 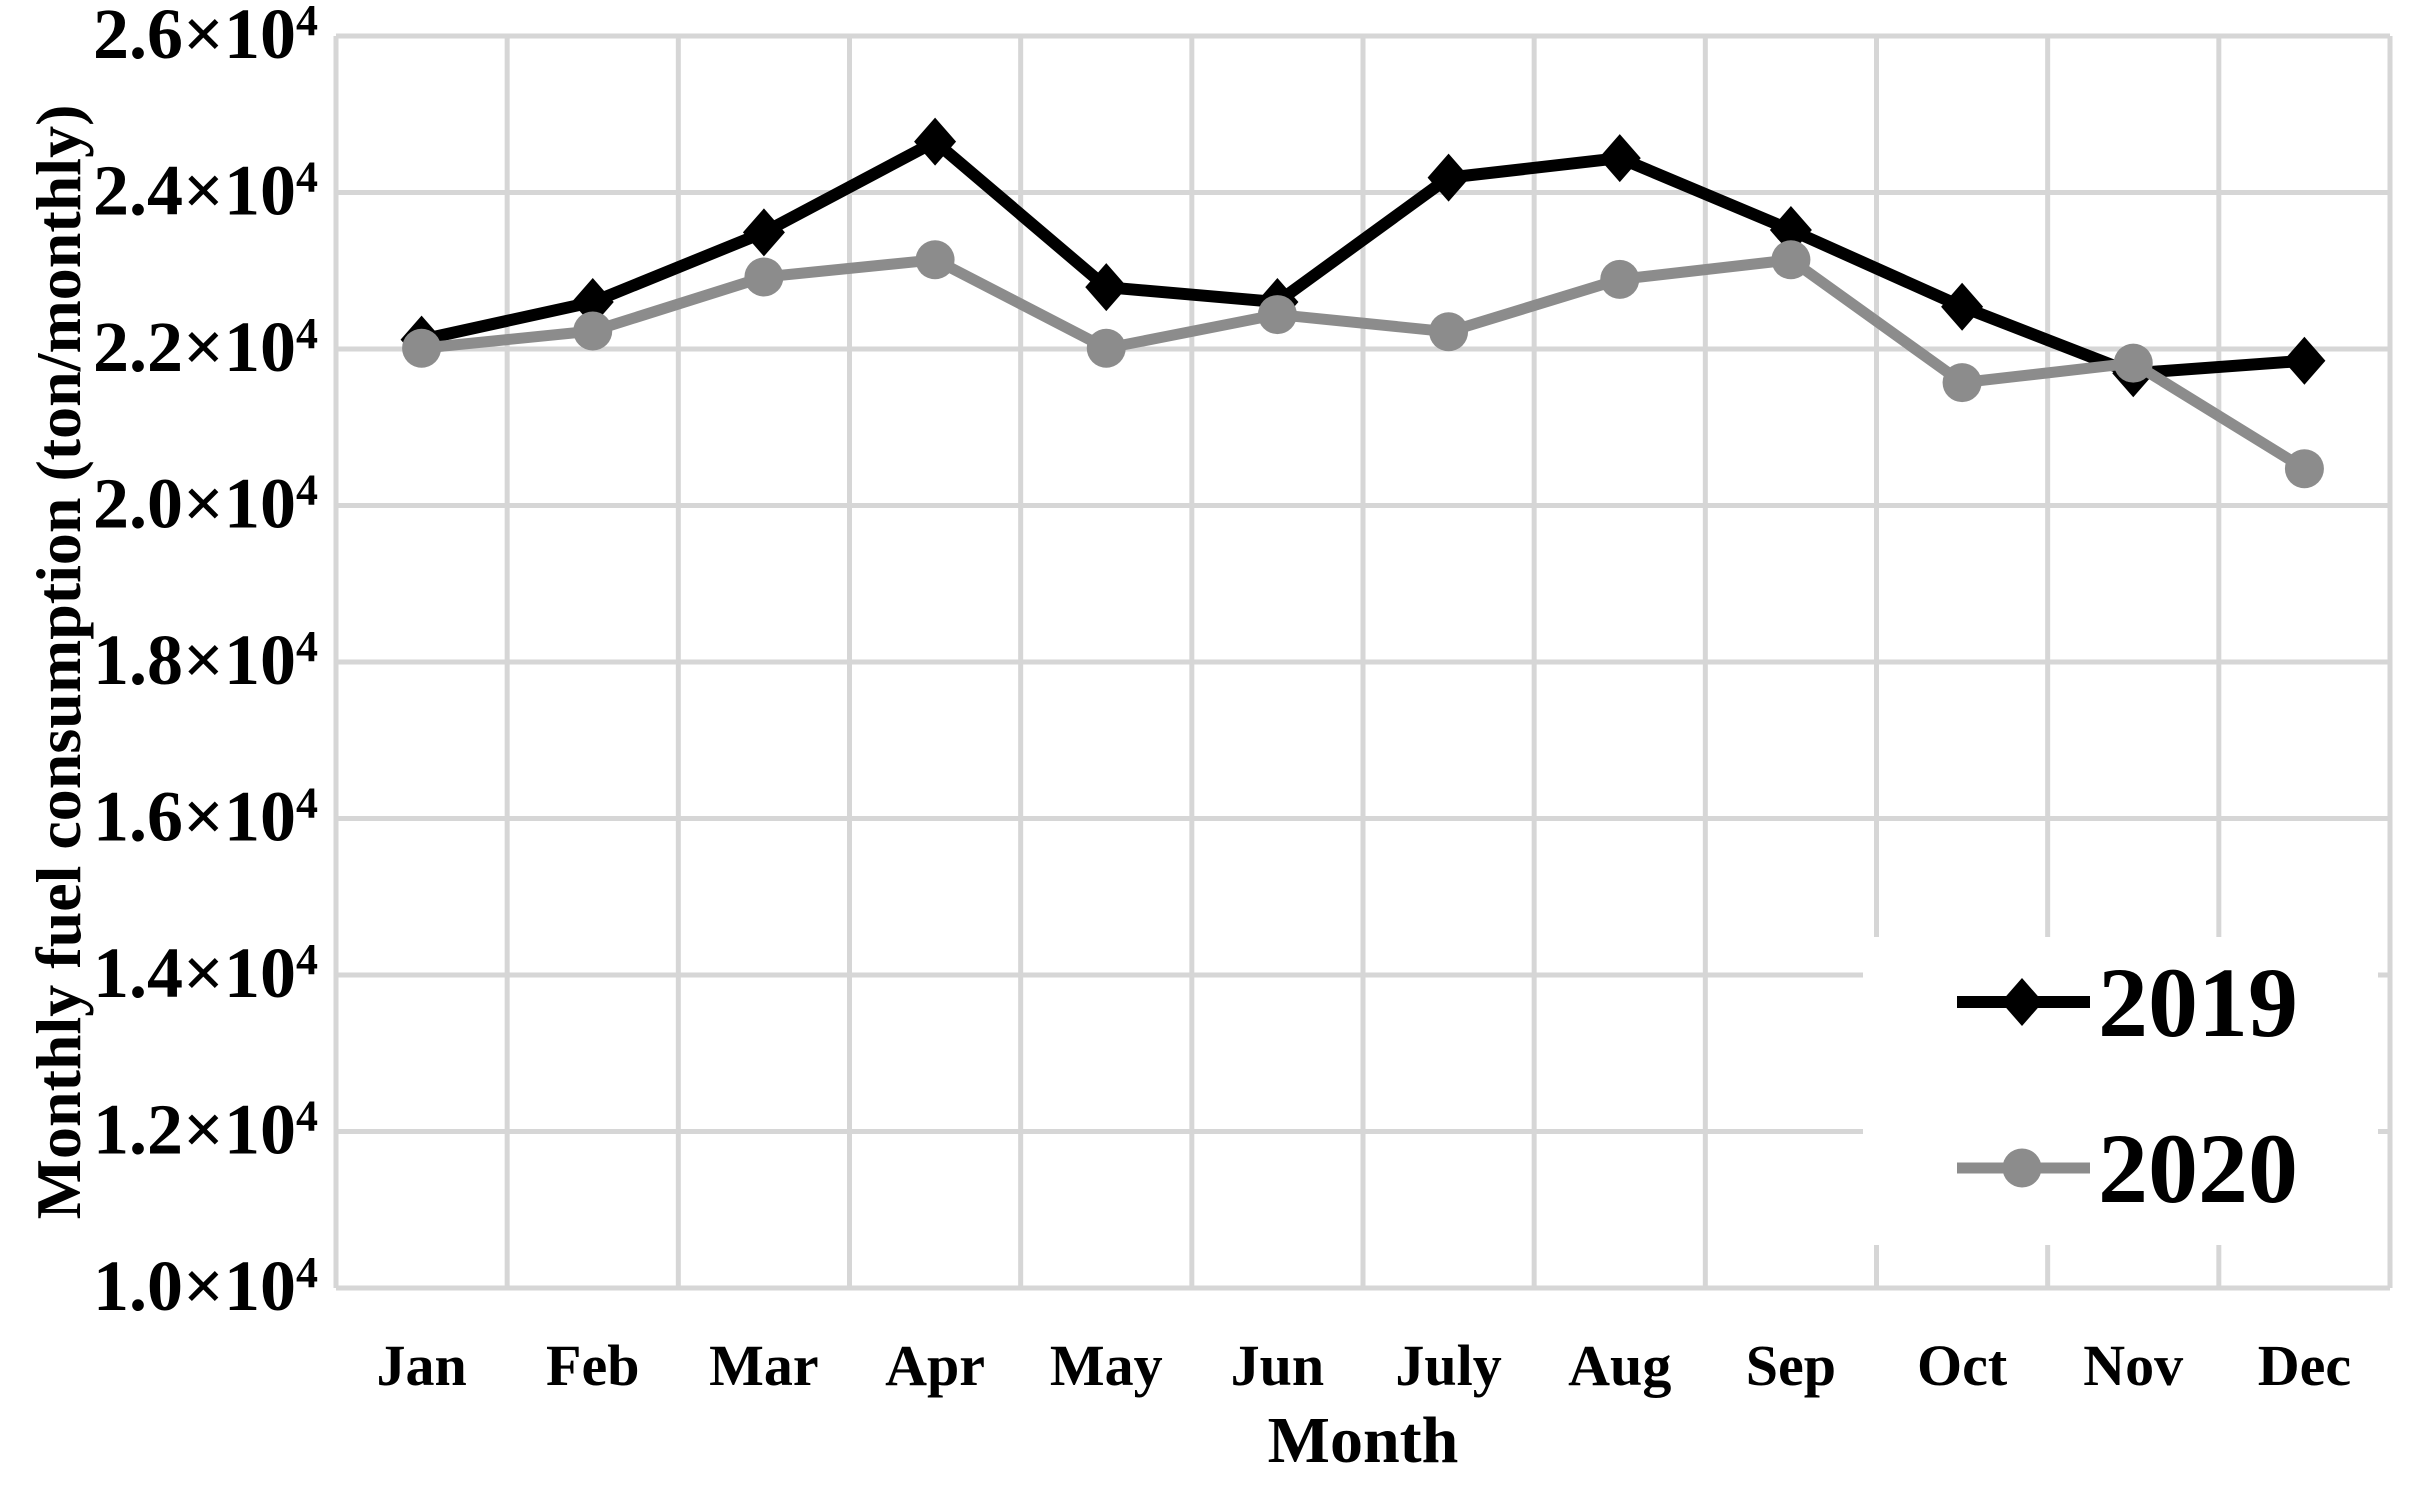 I want to click on x-tick-label: Nov, so click(x=2133, y=1365).